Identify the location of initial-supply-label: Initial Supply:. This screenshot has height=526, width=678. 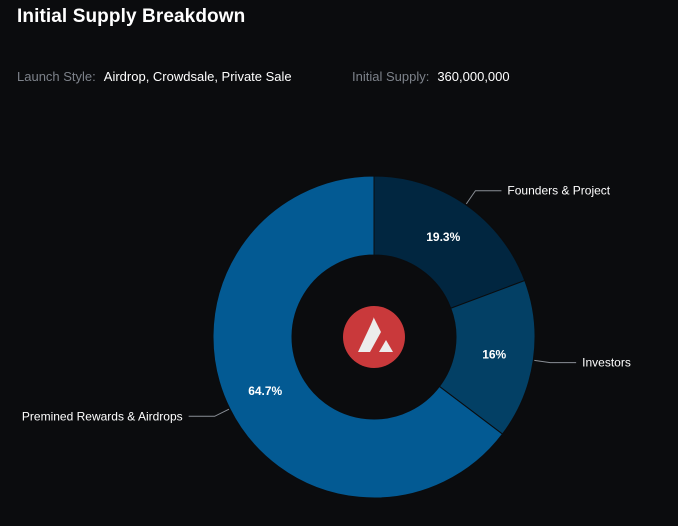
(391, 76).